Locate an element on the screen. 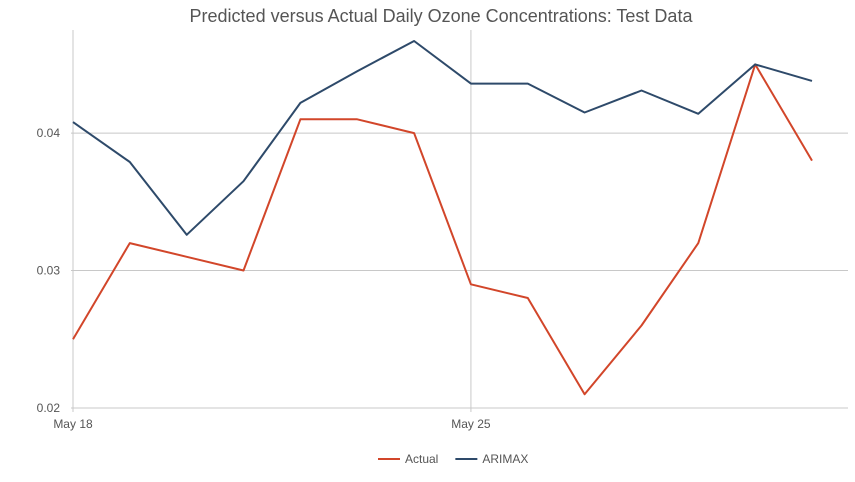 The height and width of the screenshot is (482, 855). y-tick-label: 0.03 is located at coordinates (49, 271).